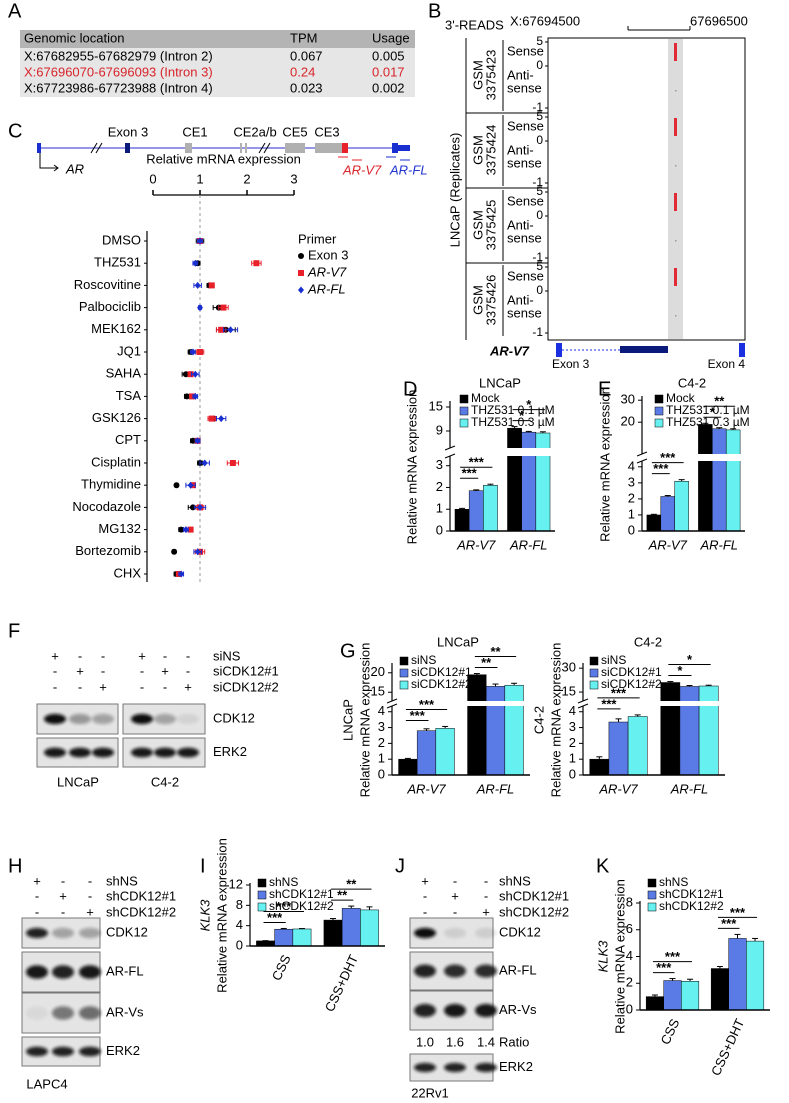 This screenshot has width=789, height=1103. What do you see at coordinates (223, 158) in the screenshot?
I see `chart-title: Relative mRNA expression` at bounding box center [223, 158].